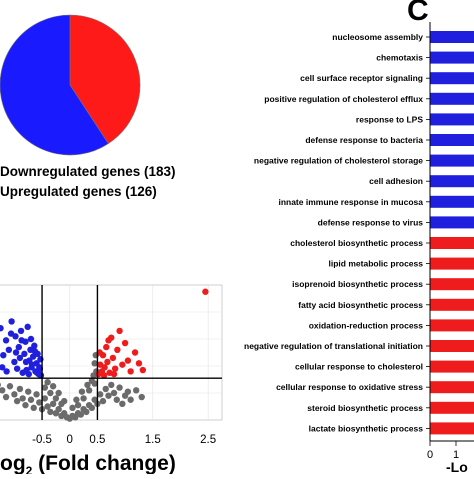  Describe the element at coordinates (88, 463) in the screenshot. I see `x-axis-label: og2 (Fold change)` at that location.